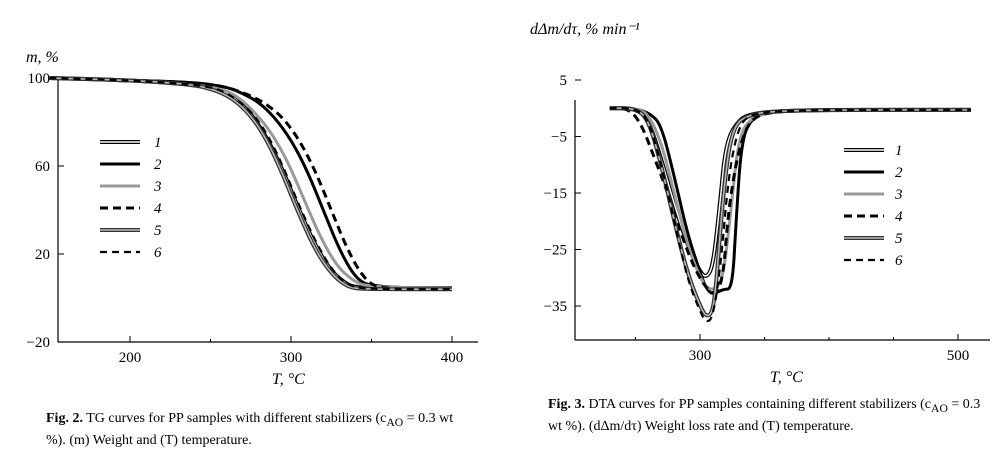 The image size is (1005, 469). What do you see at coordinates (898, 195) in the screenshot?
I see `dta-legend-label: 3` at bounding box center [898, 195].